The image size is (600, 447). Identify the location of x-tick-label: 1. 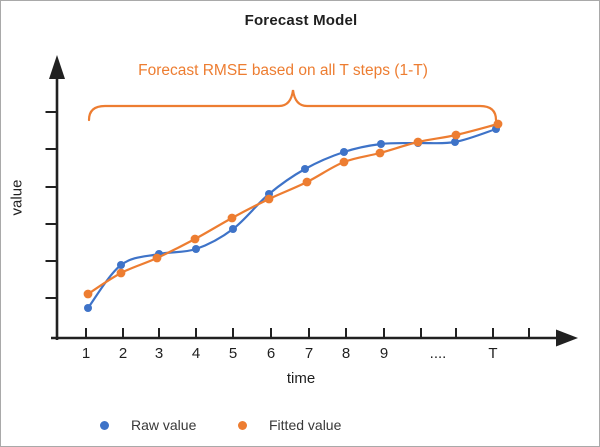
(86, 353).